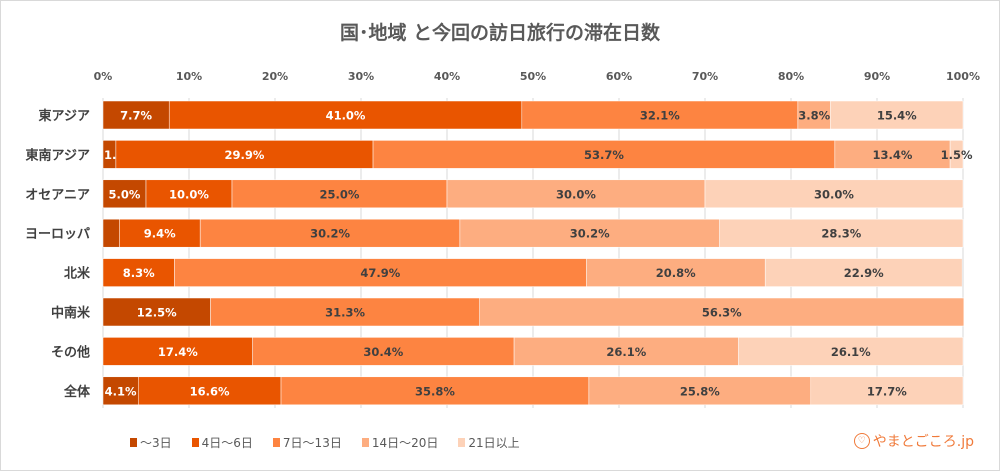 The width and height of the screenshot is (1000, 471). Describe the element at coordinates (405, 443) in the screenshot. I see `legend-label: 14日〜20日` at that location.